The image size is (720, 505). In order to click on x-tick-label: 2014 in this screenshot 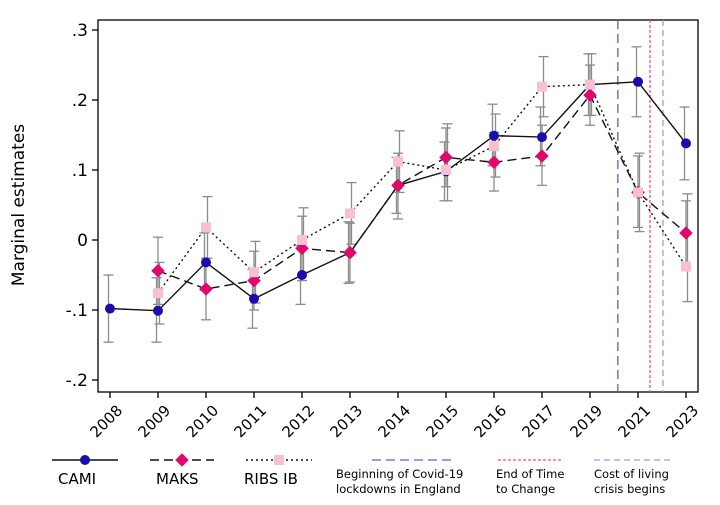, I will do `click(395, 422)`.